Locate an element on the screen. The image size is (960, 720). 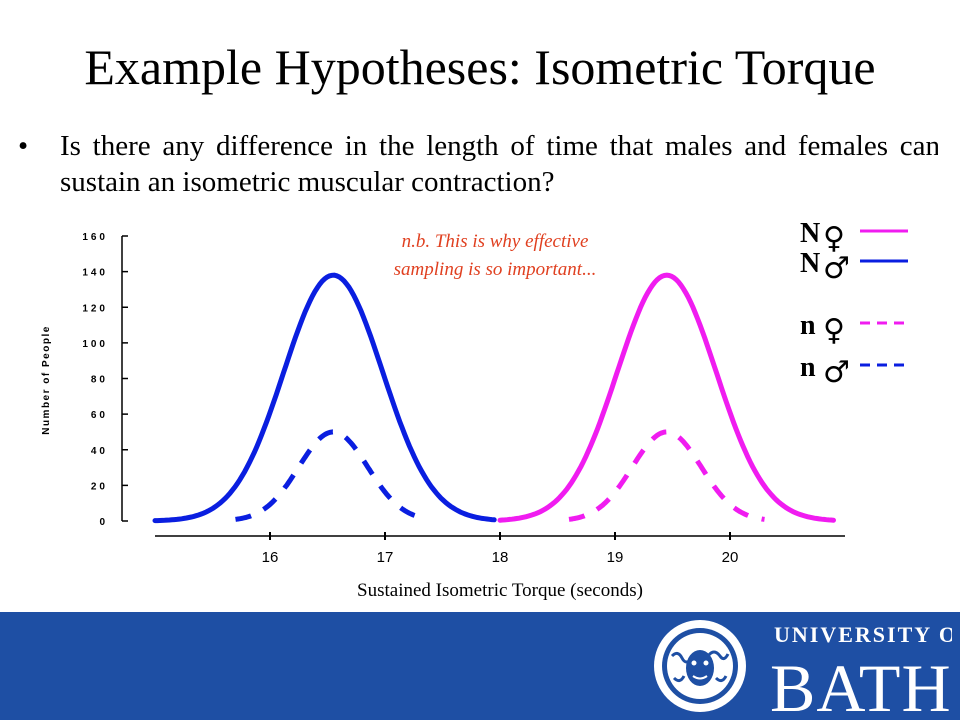
sampling-note-line-1: n.b. This is why effective is located at coordinates (495, 241).